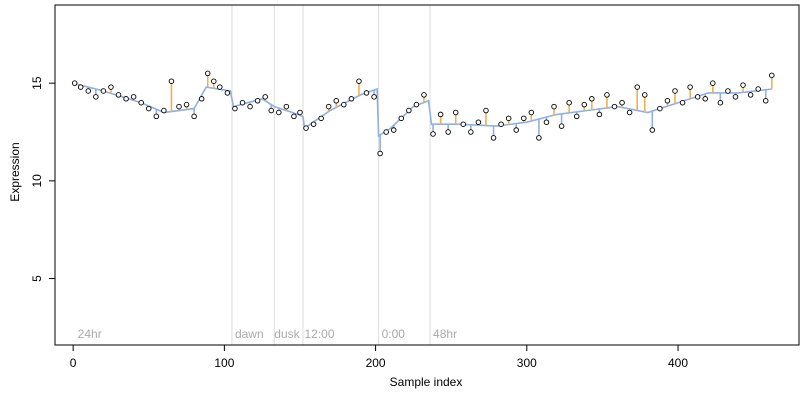 The image size is (800, 400). What do you see at coordinates (527, 363) in the screenshot?
I see `x-tick-label: 300` at bounding box center [527, 363].